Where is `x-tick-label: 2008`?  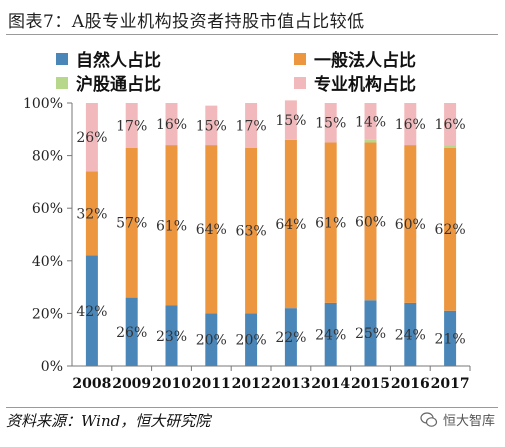
x-tick-label: 2008 is located at coordinates (91, 384).